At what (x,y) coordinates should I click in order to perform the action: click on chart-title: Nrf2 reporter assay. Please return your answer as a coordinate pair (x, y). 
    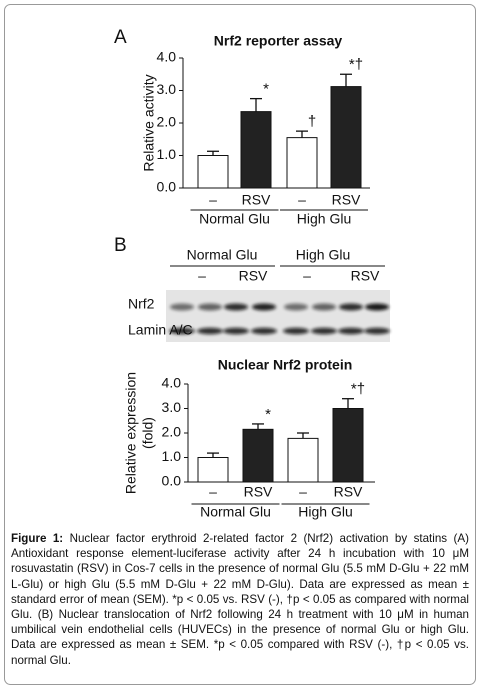
    Looking at the image, I should click on (278, 41).